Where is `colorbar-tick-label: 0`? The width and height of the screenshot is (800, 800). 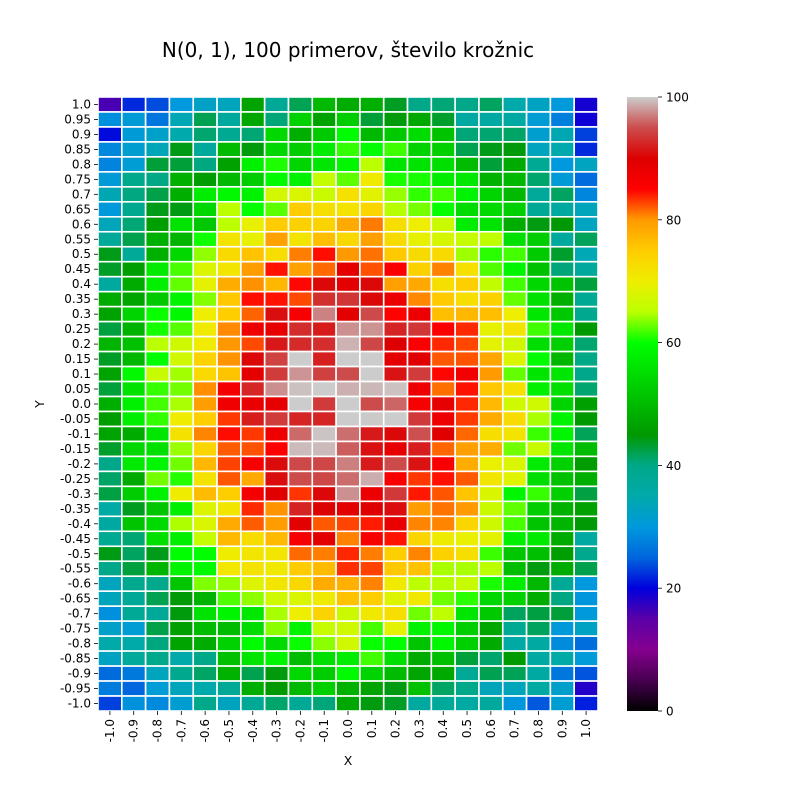 colorbar-tick-label: 0 is located at coordinates (670, 712).